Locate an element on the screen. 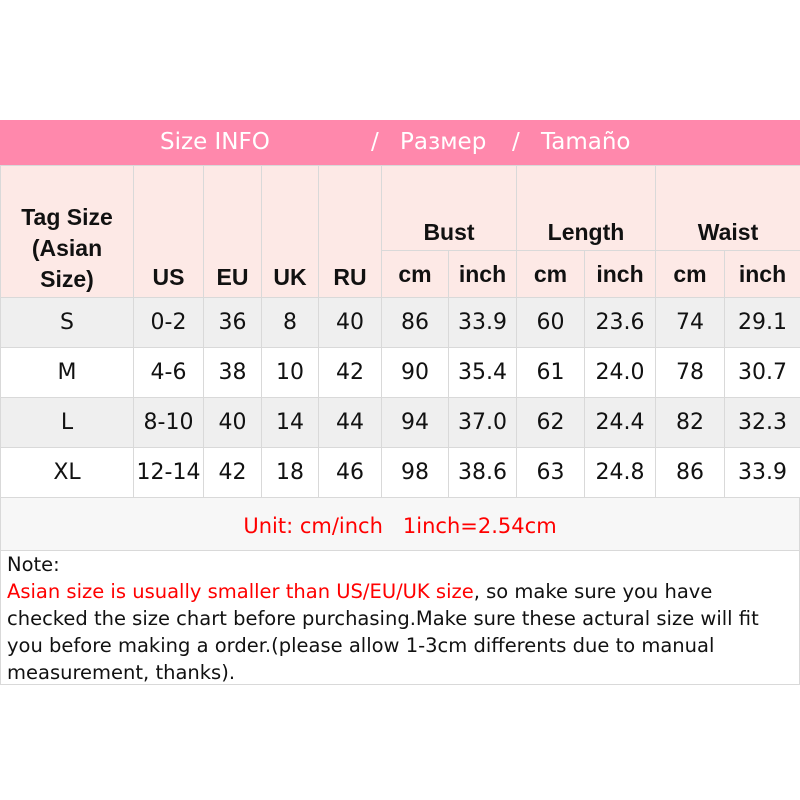 The width and height of the screenshot is (800, 800). header-waist: Waist is located at coordinates (727, 208).